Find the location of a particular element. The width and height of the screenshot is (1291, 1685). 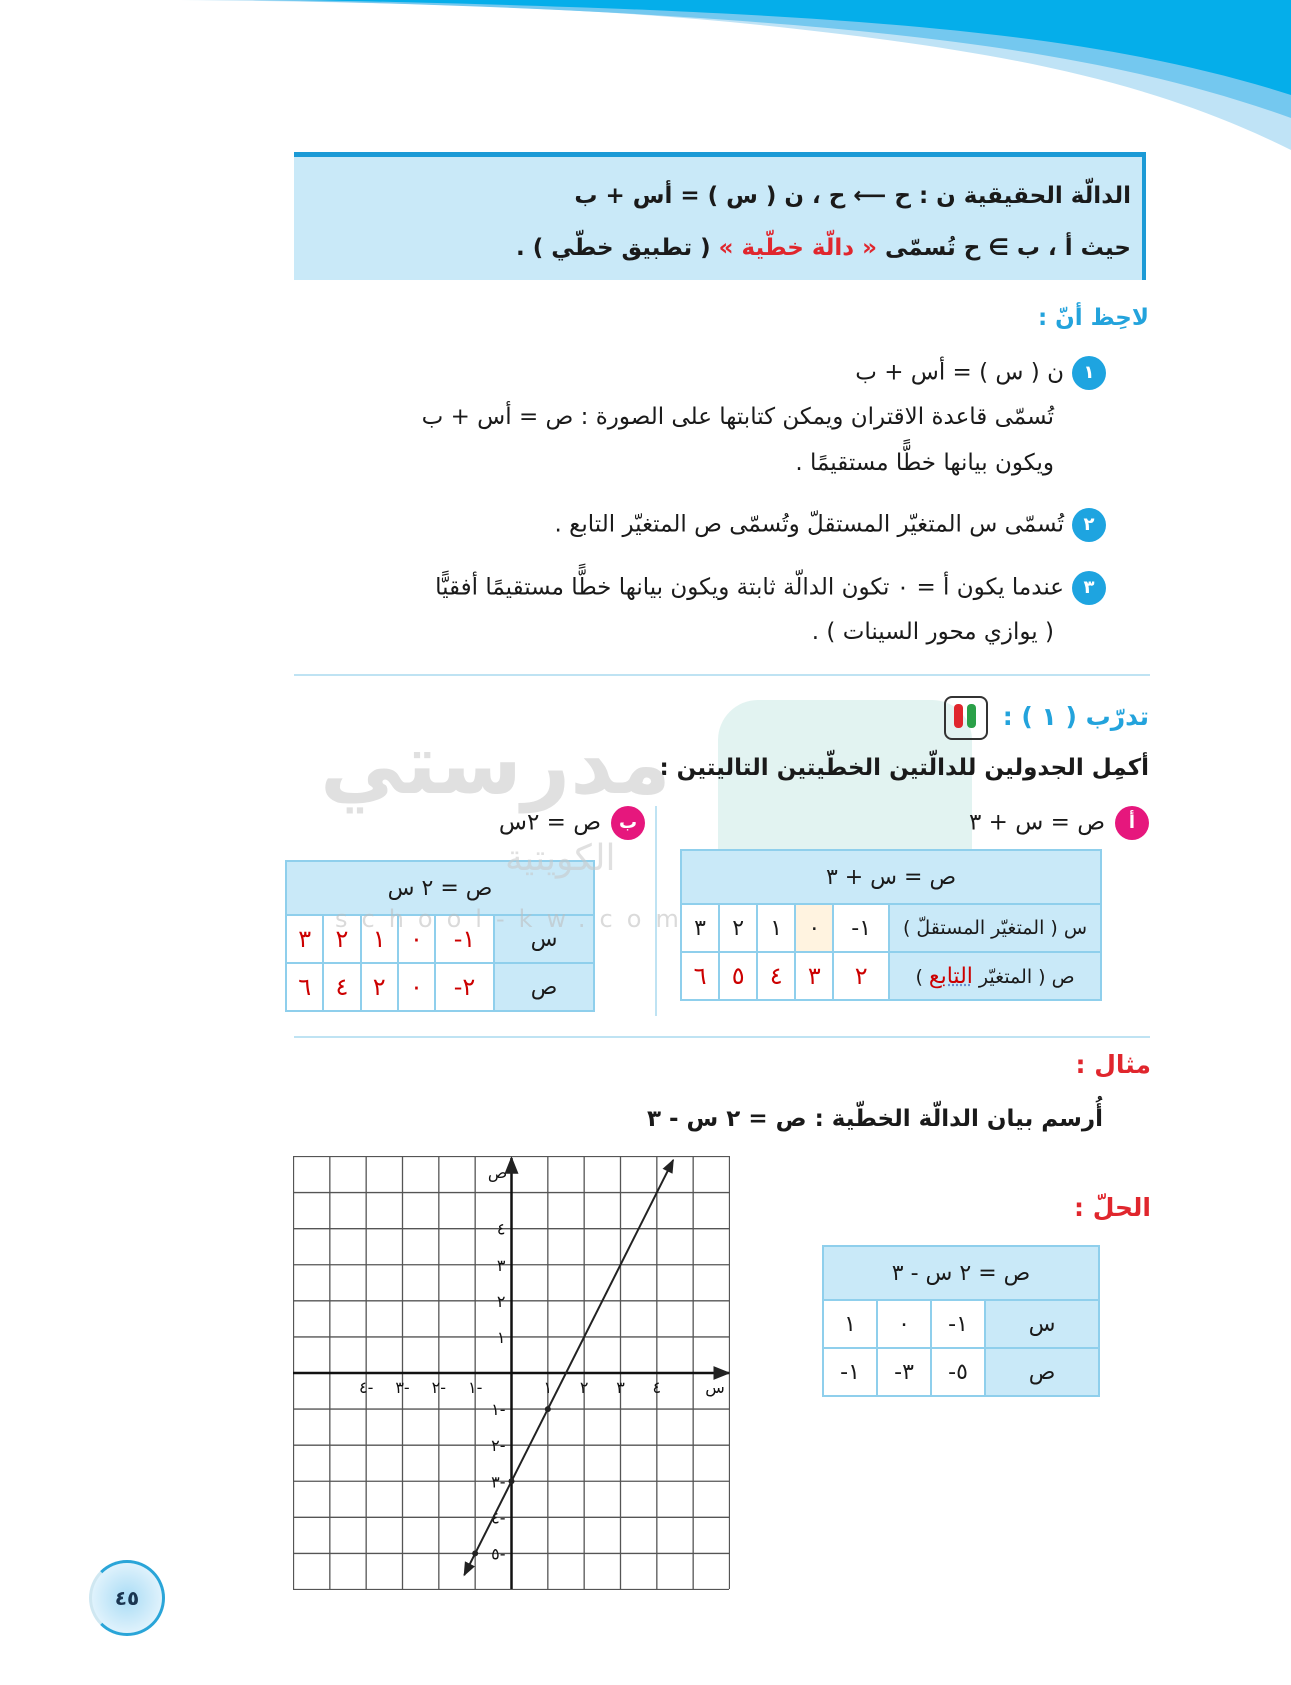

y-tick-label: ١ is located at coordinates (501, 1337).